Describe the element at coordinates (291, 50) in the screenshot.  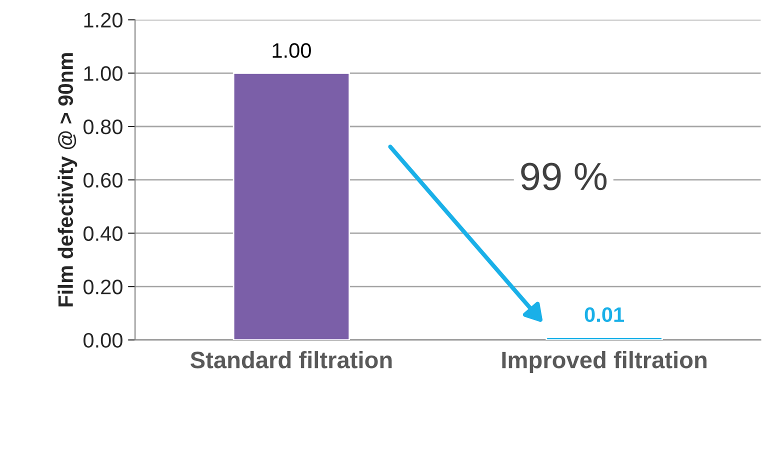
I see `data-label: 1.00` at that location.